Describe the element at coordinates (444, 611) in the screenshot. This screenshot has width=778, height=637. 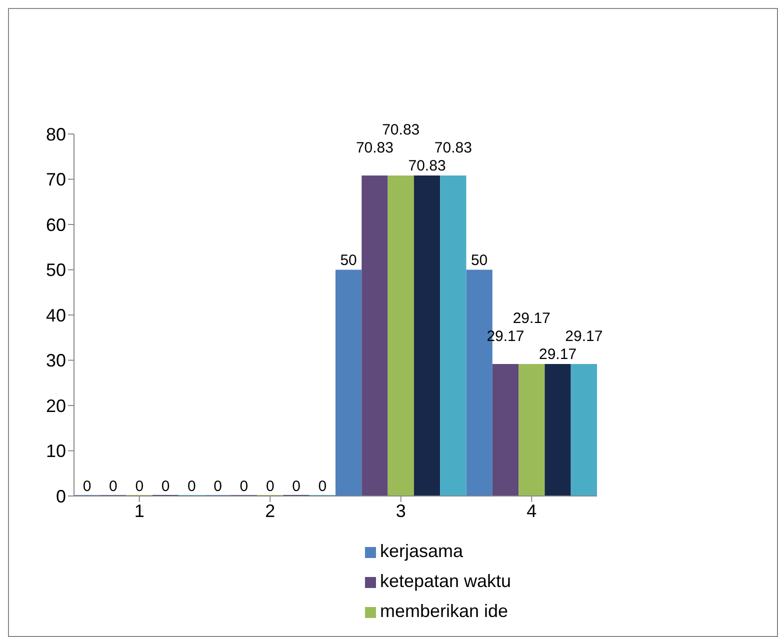
I see `legend-label: memberikan ide` at that location.